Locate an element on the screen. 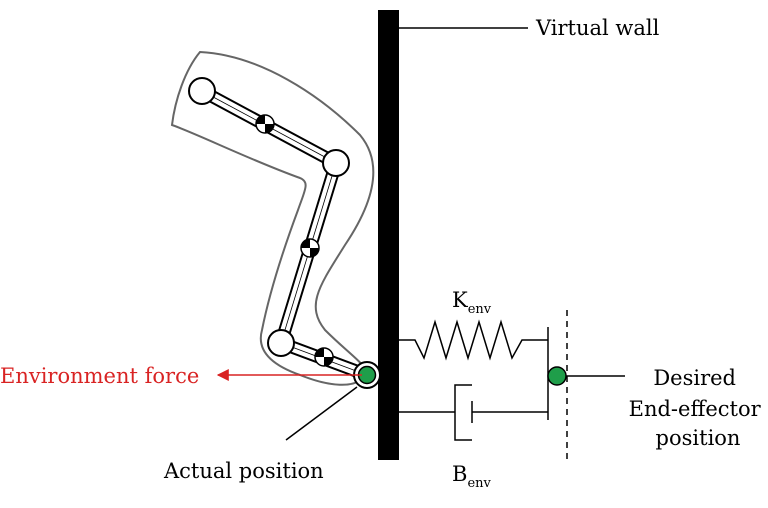 The height and width of the screenshot is (508, 768). joint-elbow is located at coordinates (336, 163).